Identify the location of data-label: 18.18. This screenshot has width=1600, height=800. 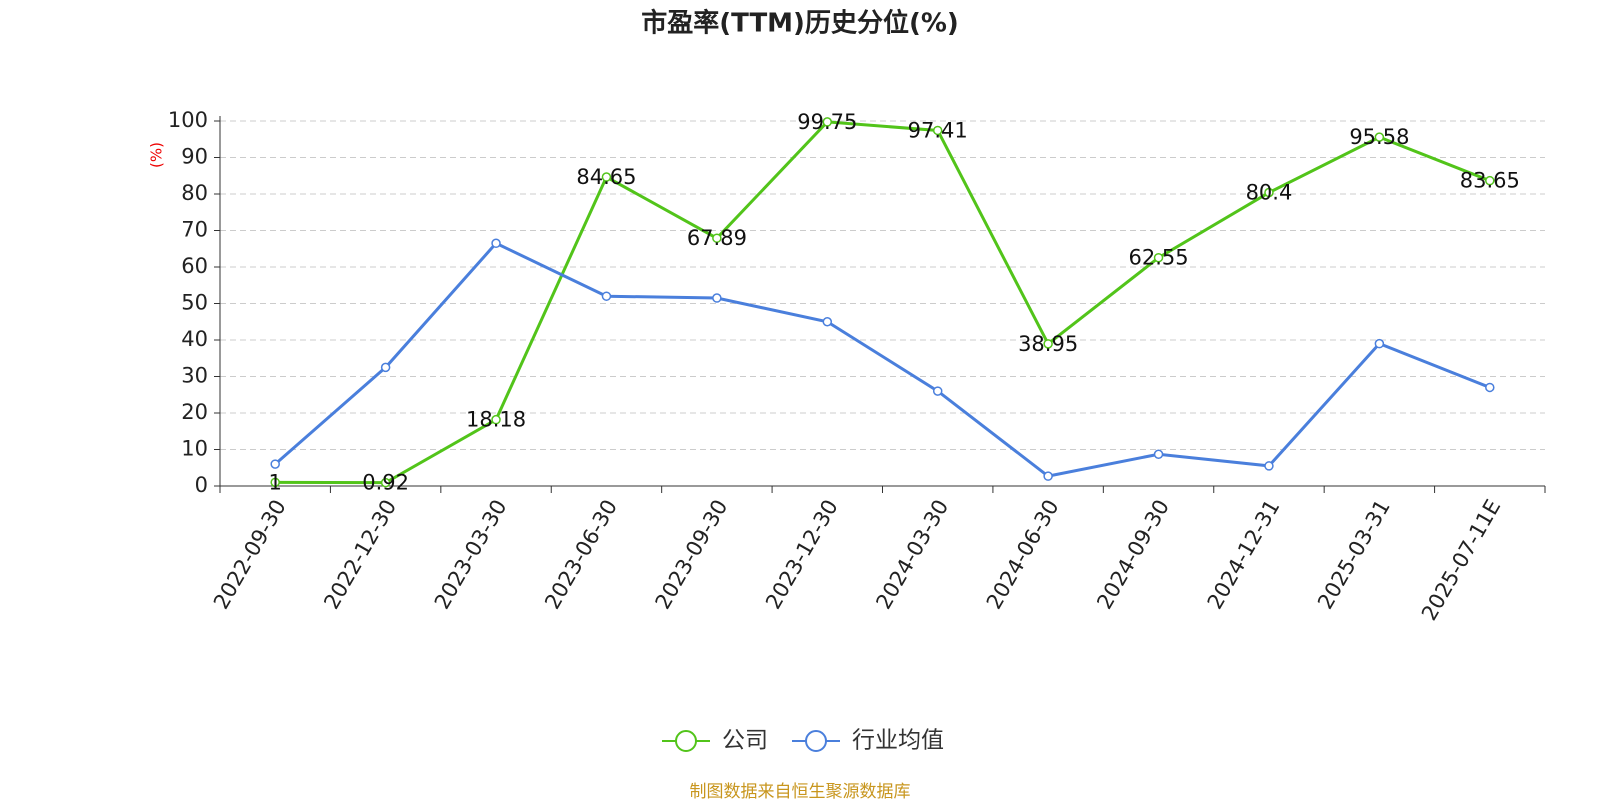
(496, 420).